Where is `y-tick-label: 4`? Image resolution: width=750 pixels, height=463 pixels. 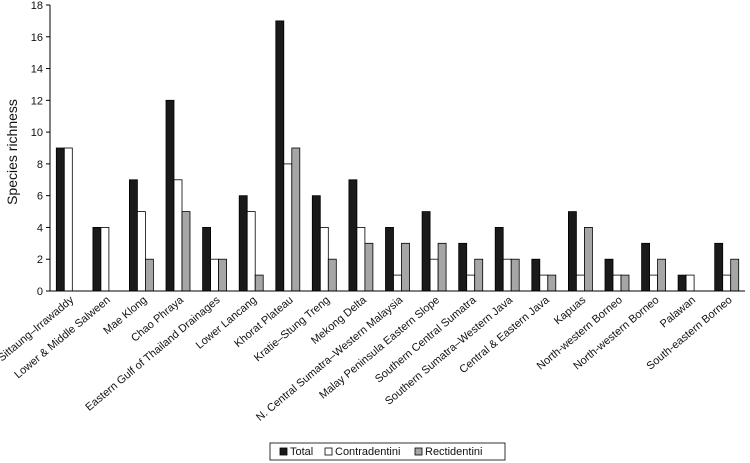
y-tick-label: 4 is located at coordinates (40, 228).